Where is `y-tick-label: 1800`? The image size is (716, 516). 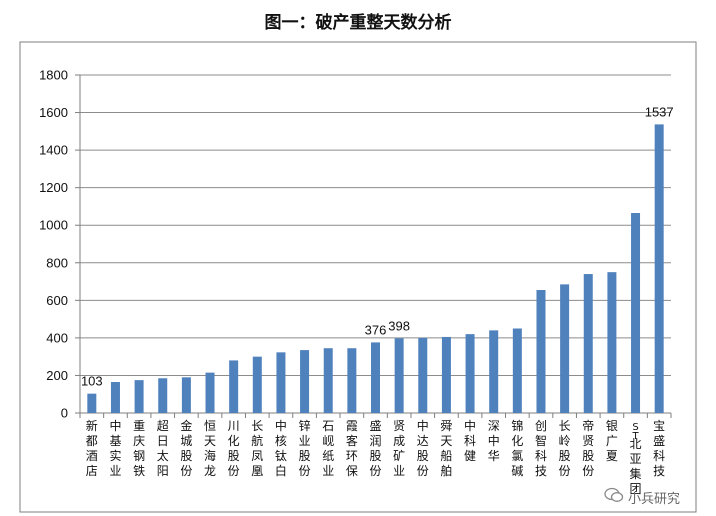
y-tick-label: 1800 is located at coordinates (53, 75).